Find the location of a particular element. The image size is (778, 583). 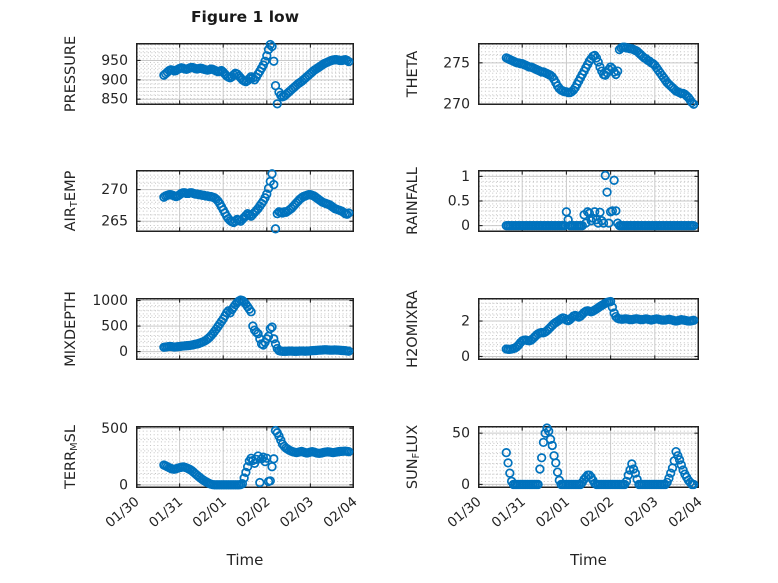

major-grid is located at coordinates (588, 329).